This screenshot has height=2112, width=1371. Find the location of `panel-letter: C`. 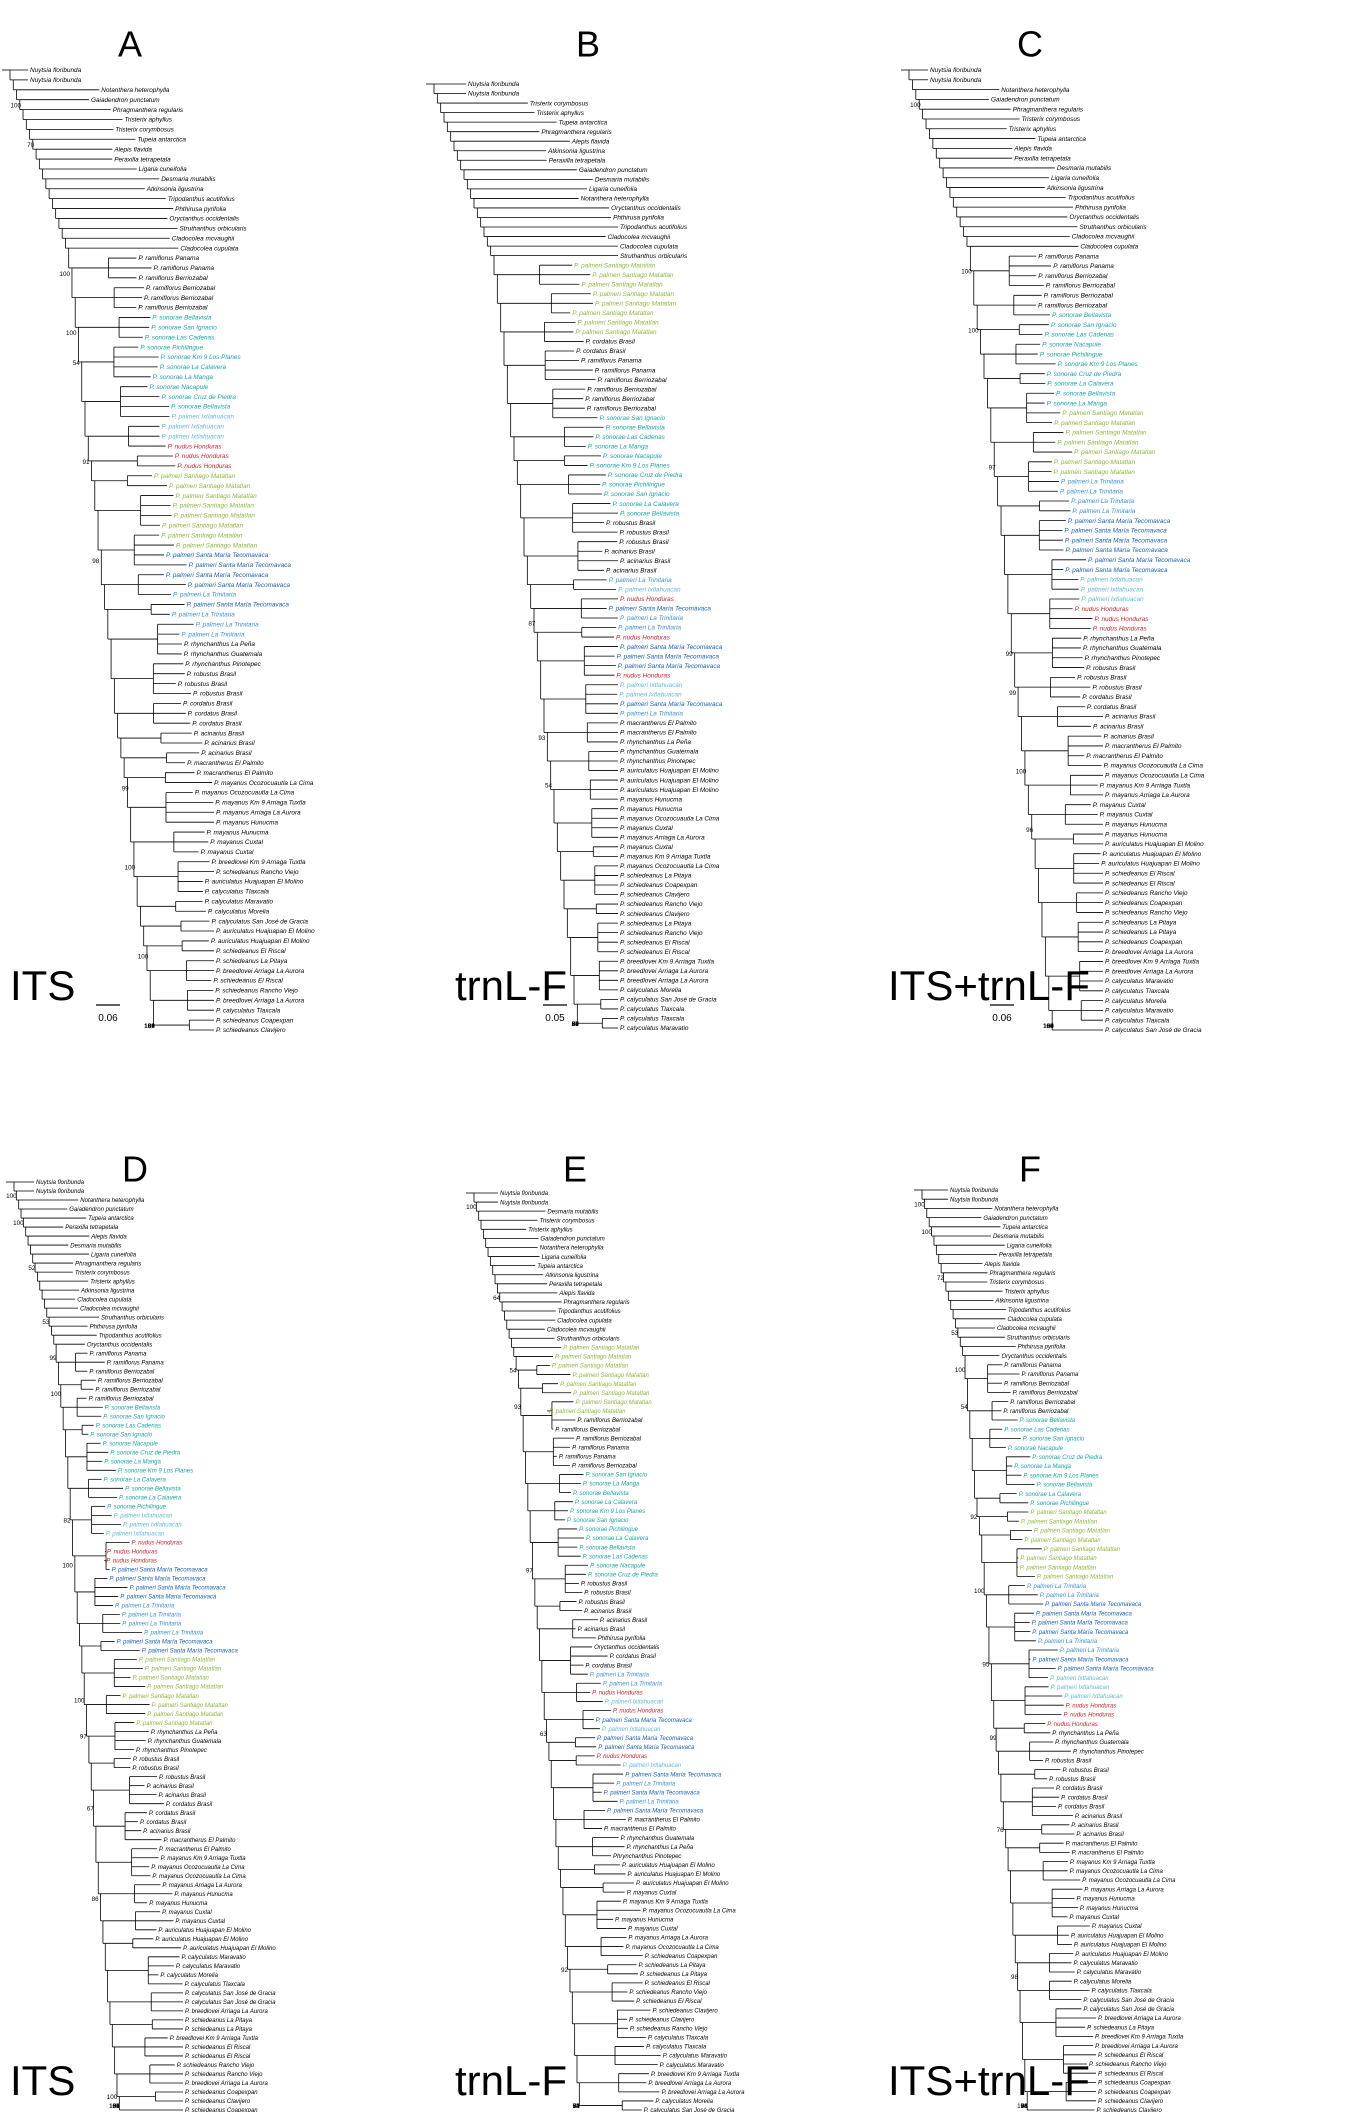

panel-letter: C is located at coordinates (1030, 43).